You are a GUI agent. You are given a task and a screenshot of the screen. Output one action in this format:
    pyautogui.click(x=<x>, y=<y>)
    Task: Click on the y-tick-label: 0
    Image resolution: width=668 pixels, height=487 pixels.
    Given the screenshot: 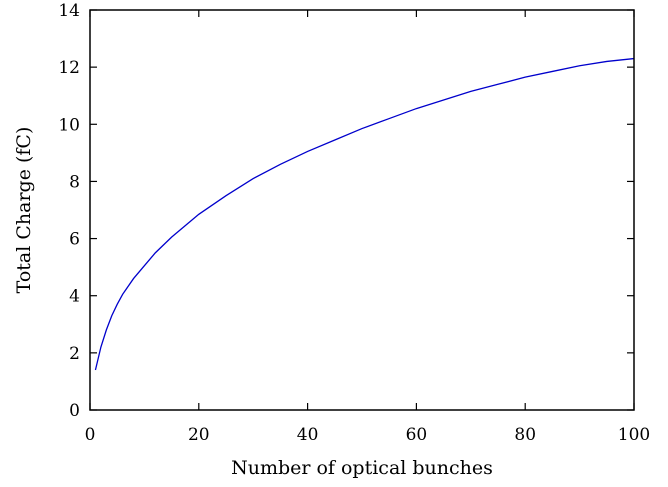 What is the action you would take?
    pyautogui.click(x=74, y=411)
    